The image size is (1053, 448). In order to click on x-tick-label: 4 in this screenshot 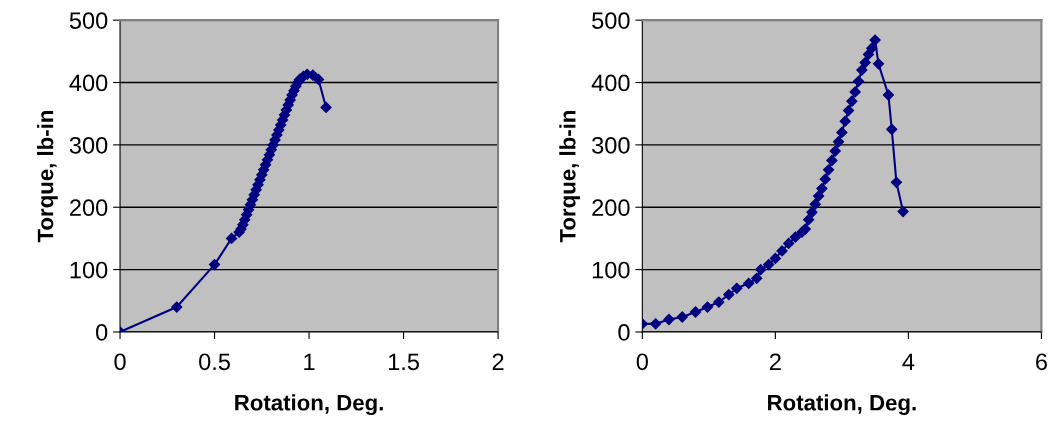, I will do `click(908, 361)`.